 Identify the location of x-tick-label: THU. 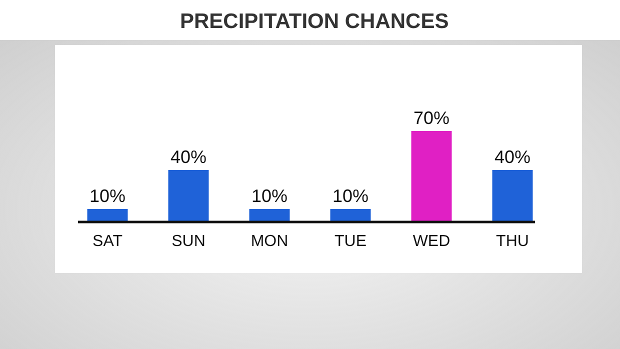
(512, 241).